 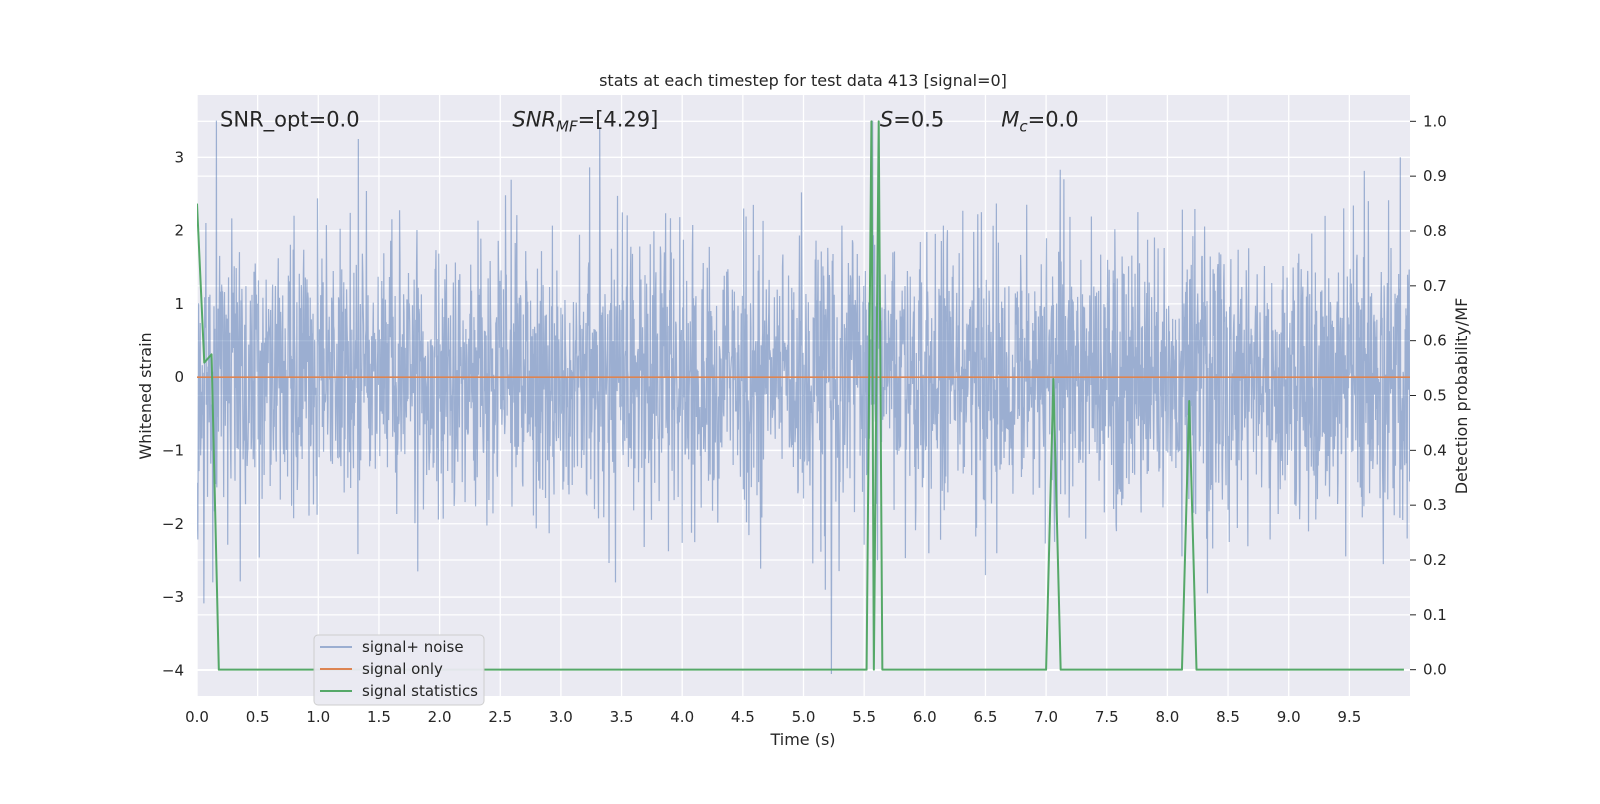 I want to click on y2-axis-label: Detection probability/MF, so click(x=1461, y=396).